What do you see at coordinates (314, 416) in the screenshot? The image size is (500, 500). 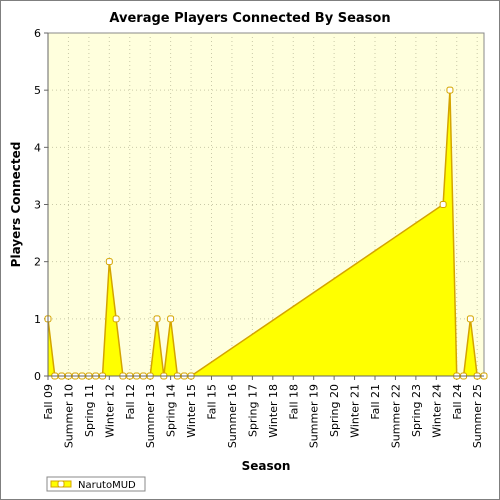 I see `x-tick-label: Summer 19` at bounding box center [314, 416].